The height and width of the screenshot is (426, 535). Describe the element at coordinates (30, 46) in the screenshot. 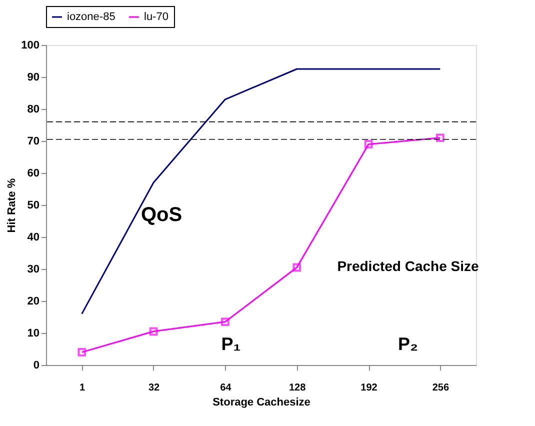

I see `y-tick-label: 100` at that location.